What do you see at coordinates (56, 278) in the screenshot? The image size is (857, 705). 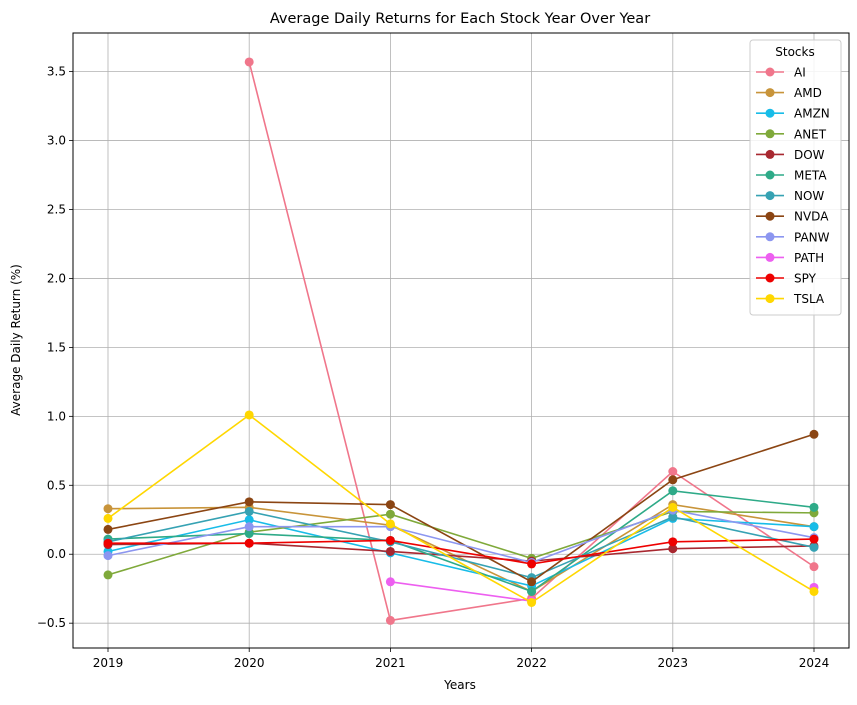 I see `y-tick-label: 2.0` at bounding box center [56, 278].